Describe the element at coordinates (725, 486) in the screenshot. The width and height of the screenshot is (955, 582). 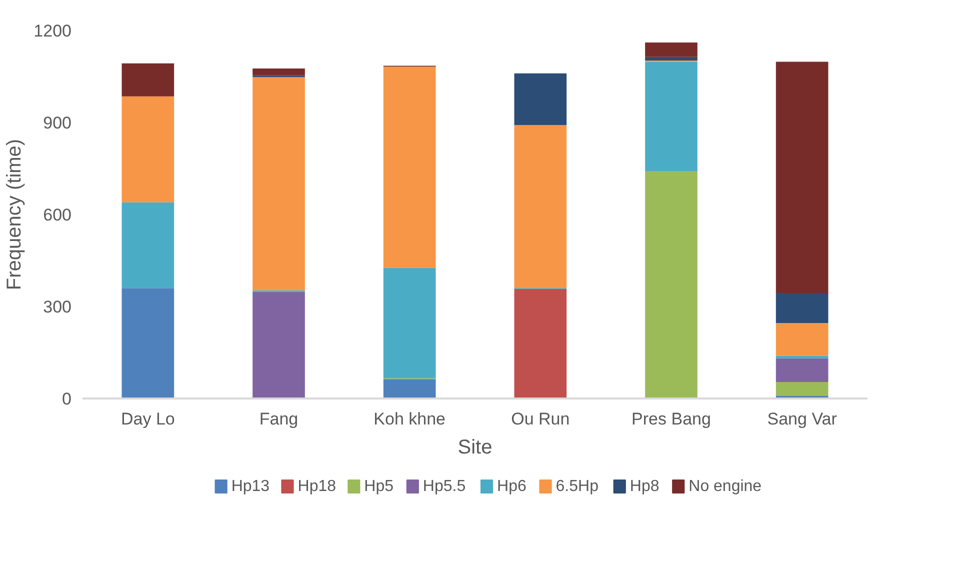
I see `legend-label: No engine` at that location.